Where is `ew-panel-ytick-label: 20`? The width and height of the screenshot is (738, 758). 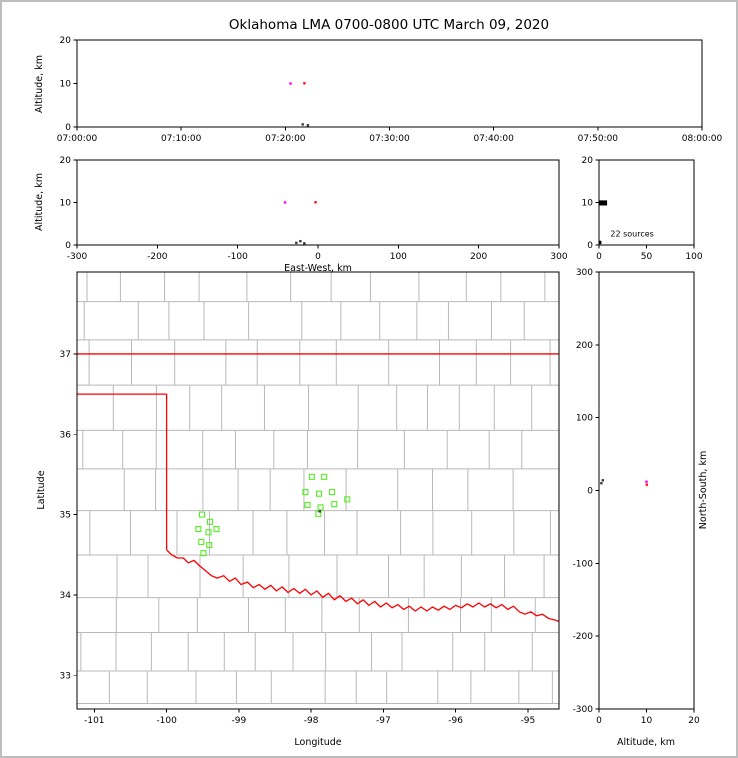
ew-panel-ytick-label: 20 is located at coordinates (66, 161).